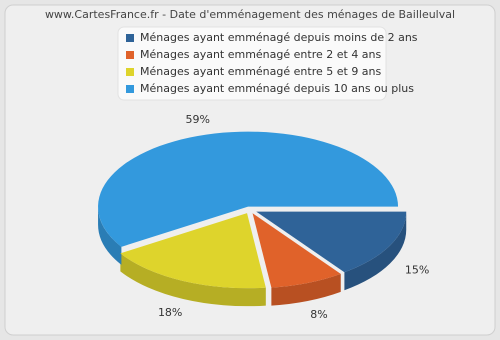  I want to click on value-label: 8%, so click(318, 314).